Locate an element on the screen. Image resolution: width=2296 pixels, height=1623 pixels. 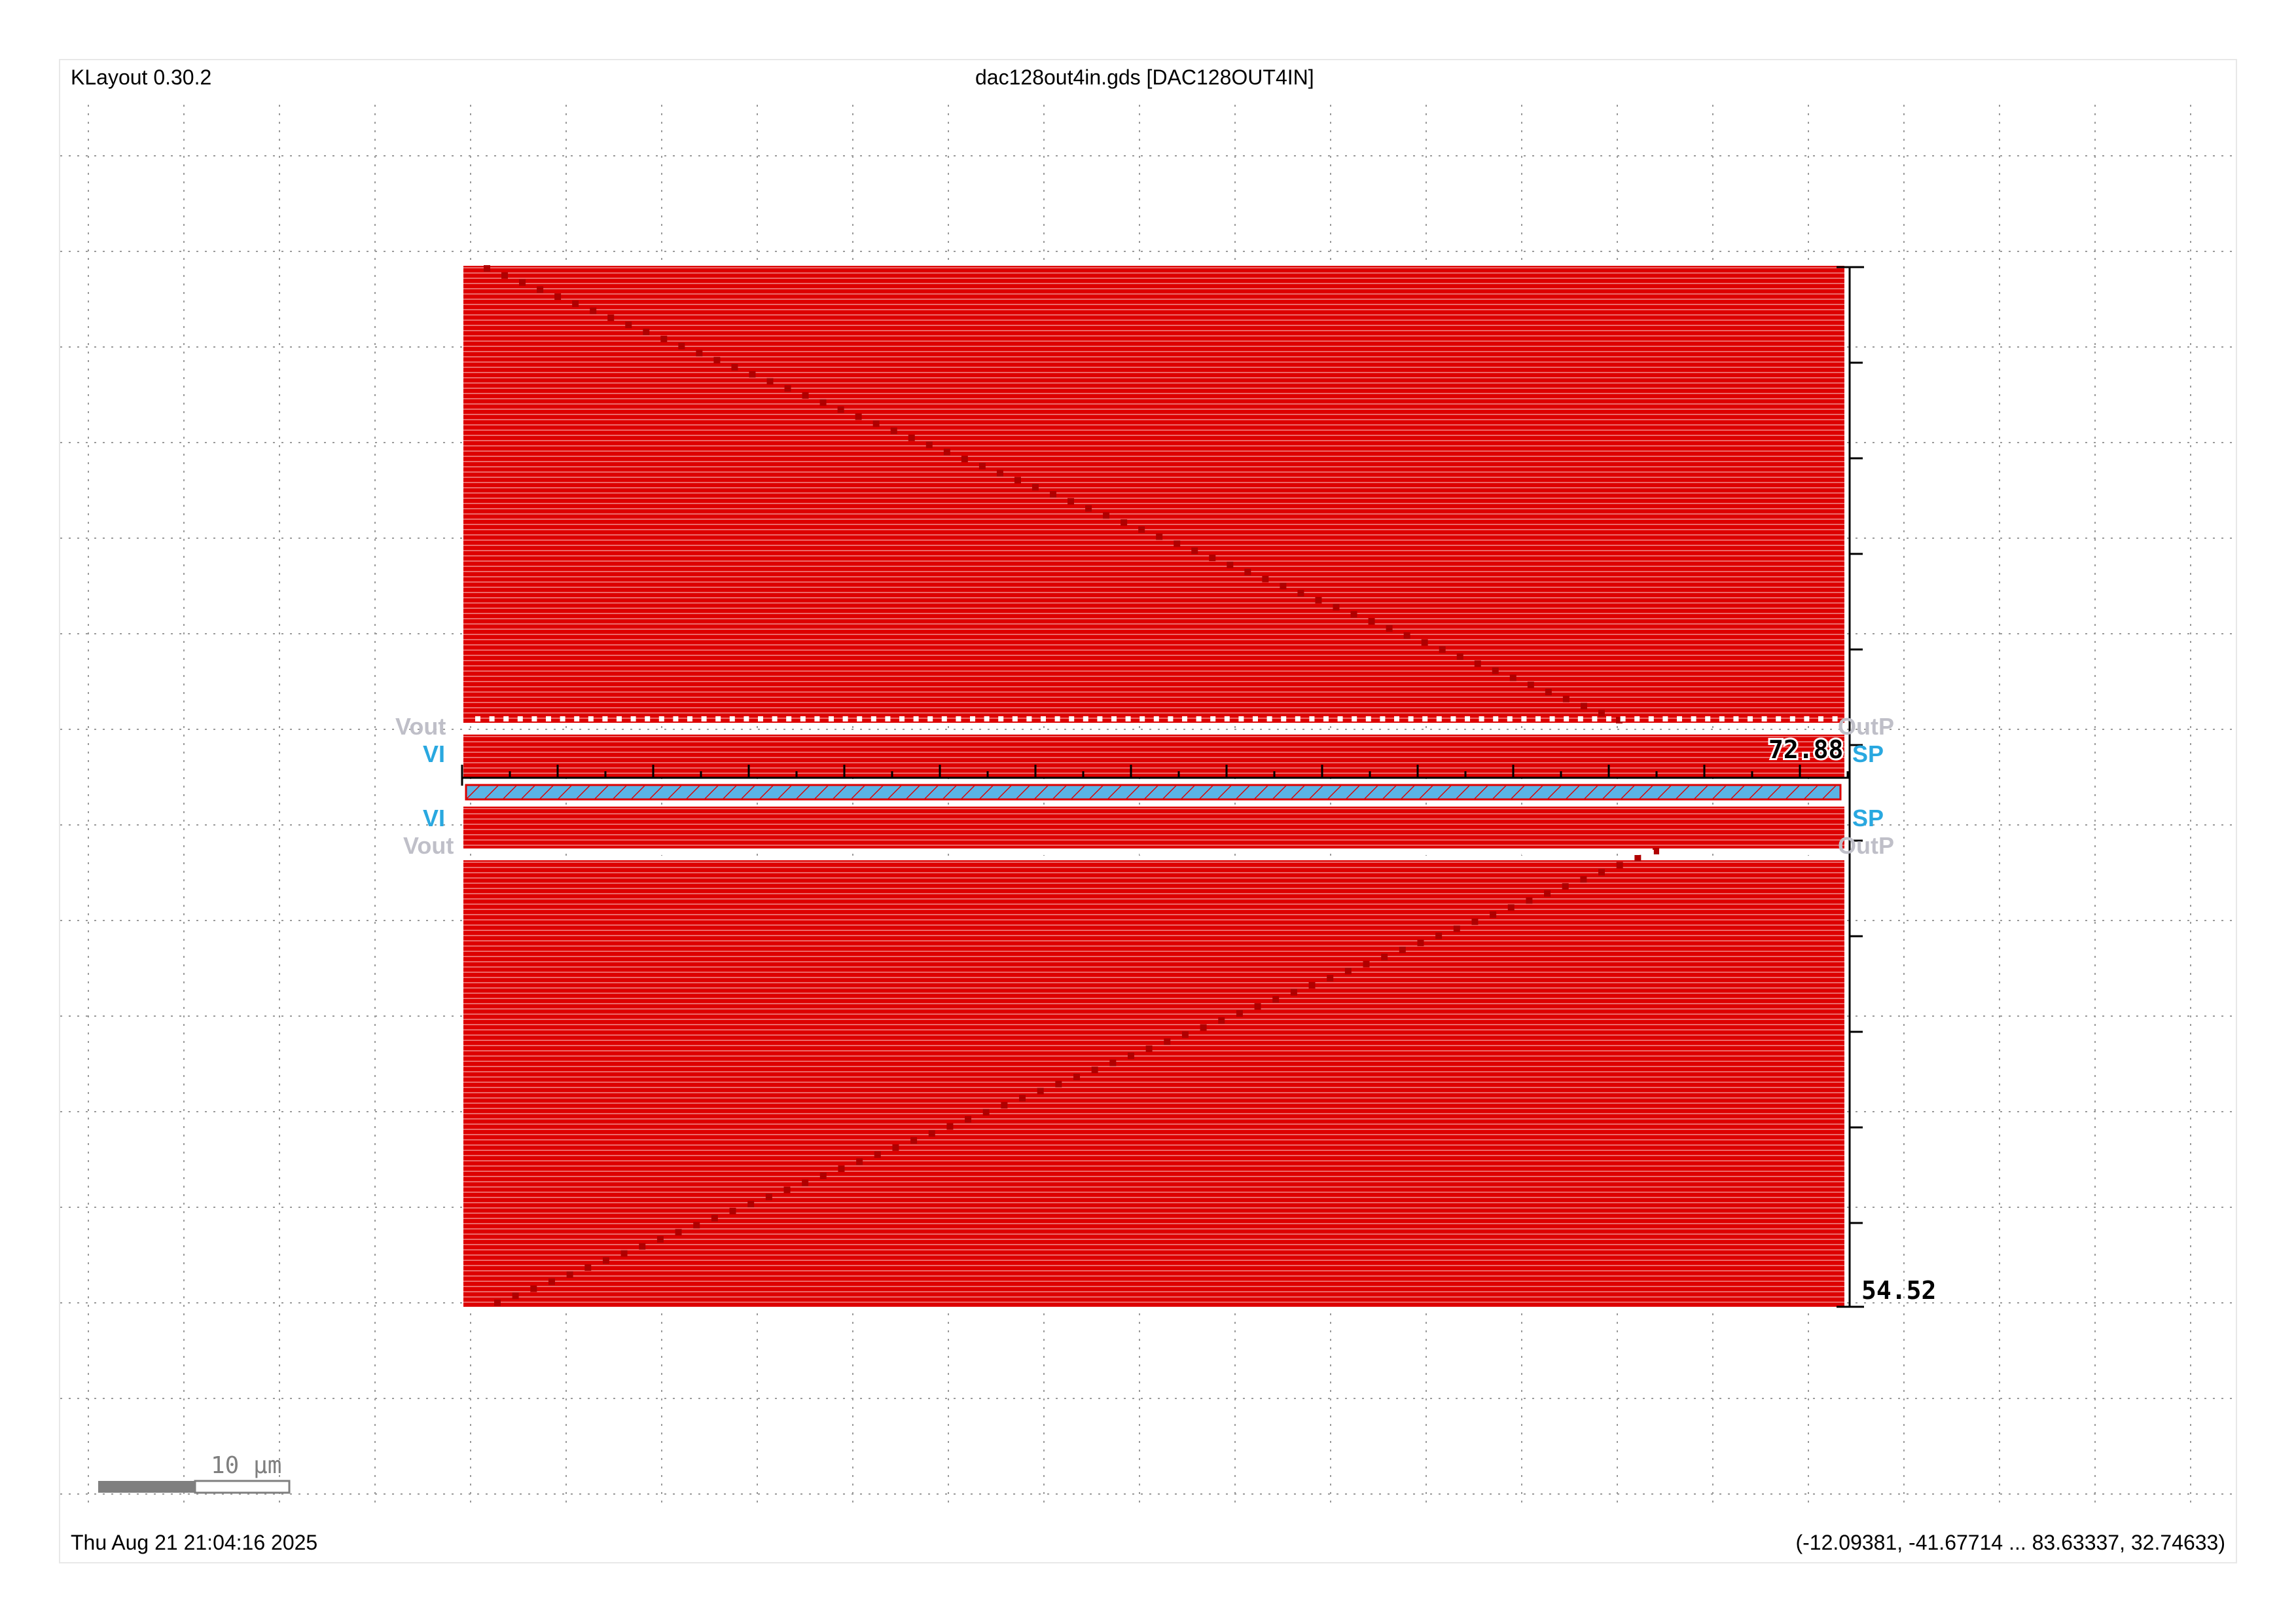
pin-label-vout-top: Vout is located at coordinates (420, 726).